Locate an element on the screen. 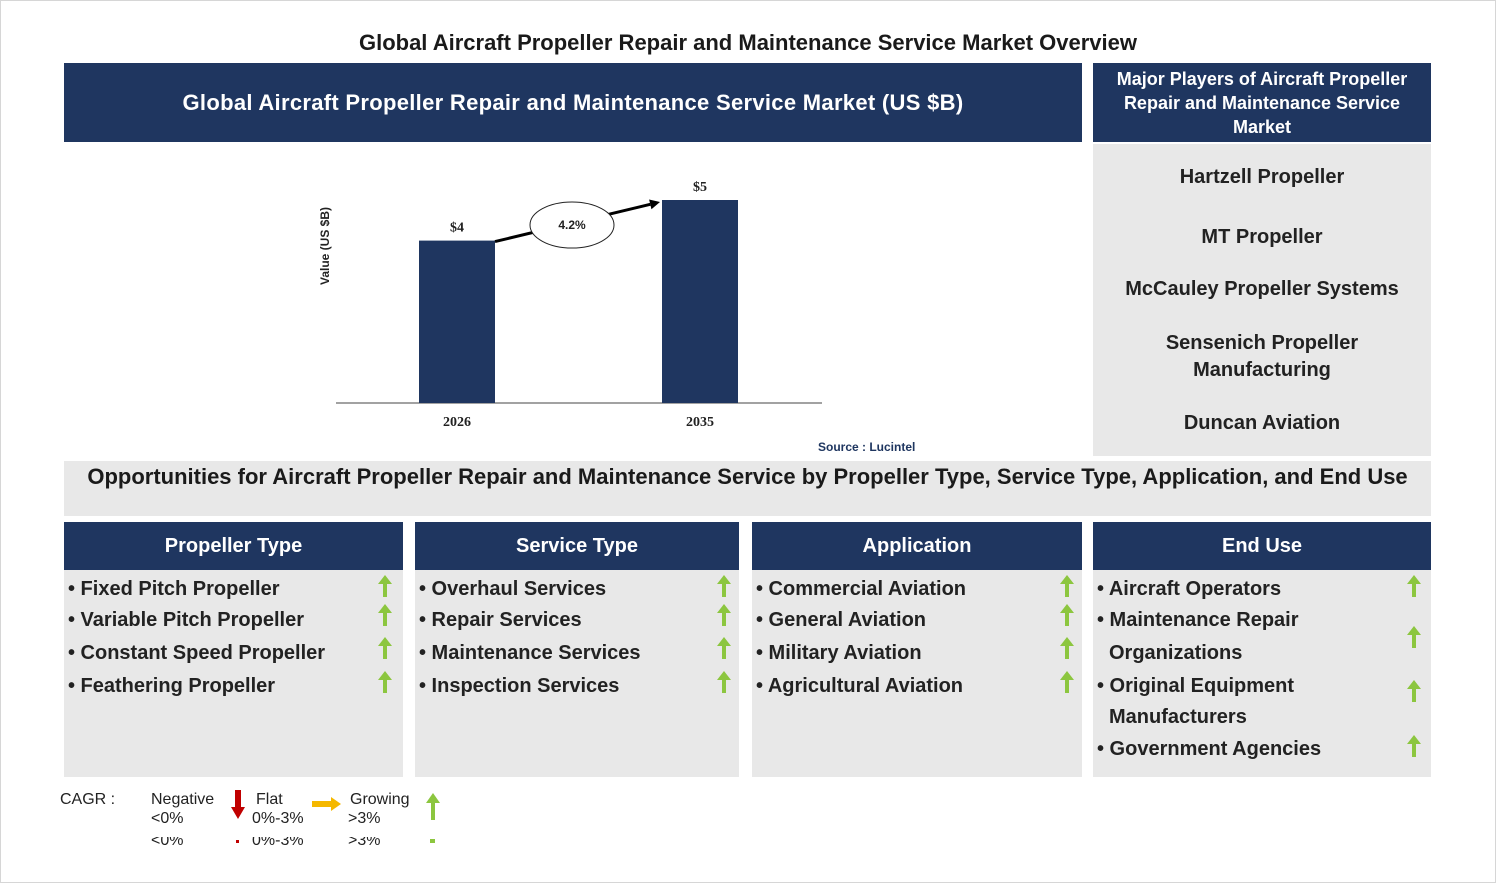  segment-header-propeller-type: Propeller Type is located at coordinates (233, 546).